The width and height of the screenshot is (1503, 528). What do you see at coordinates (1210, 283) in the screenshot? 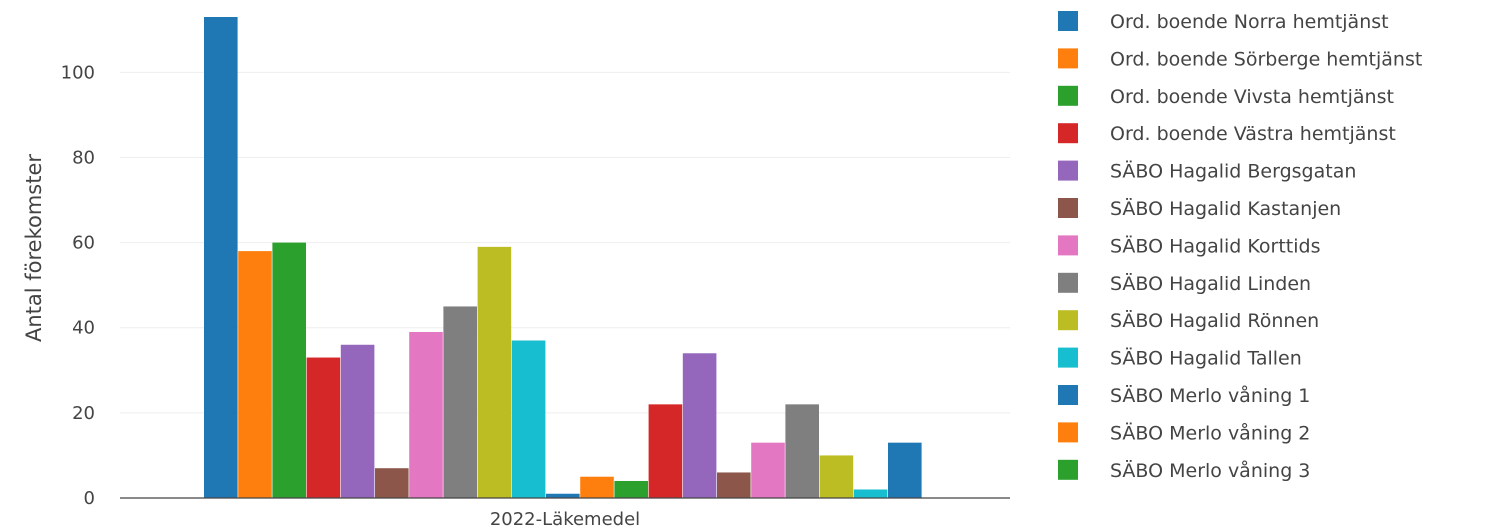
I see `legend-label: SÄBO Hagalid Linden` at bounding box center [1210, 283].